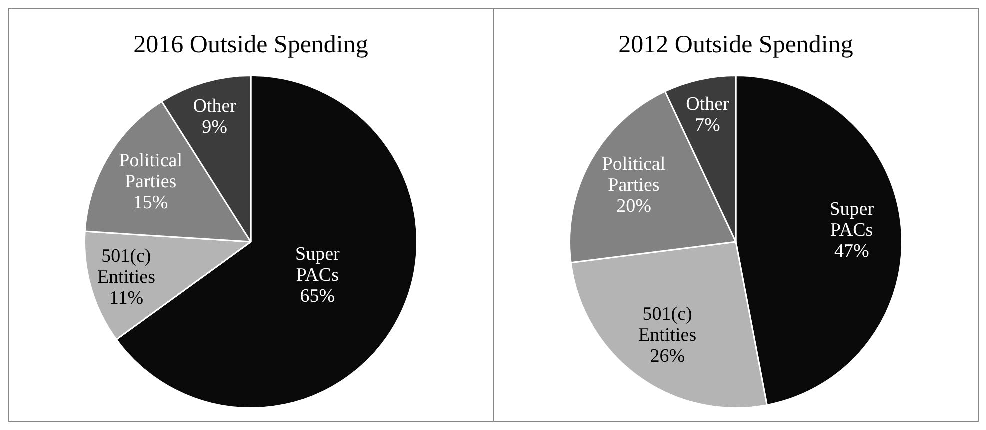  Describe the element at coordinates (852, 251) in the screenshot. I see `data-label: 47%` at that location.